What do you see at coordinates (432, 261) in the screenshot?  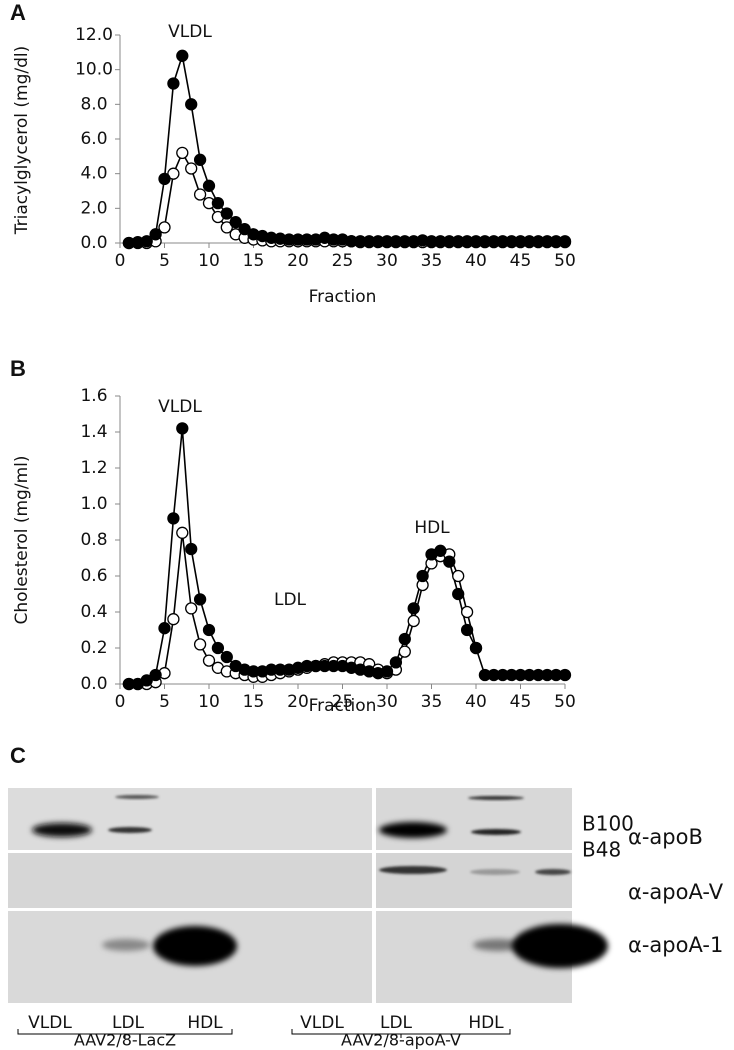 I see `x-tick-label: 35` at bounding box center [432, 261].